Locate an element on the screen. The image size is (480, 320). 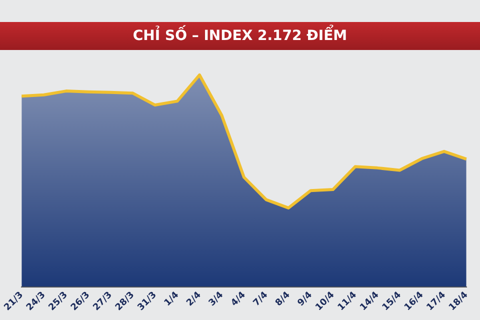
x-tick-label: 4/4 is located at coordinates (239, 299).